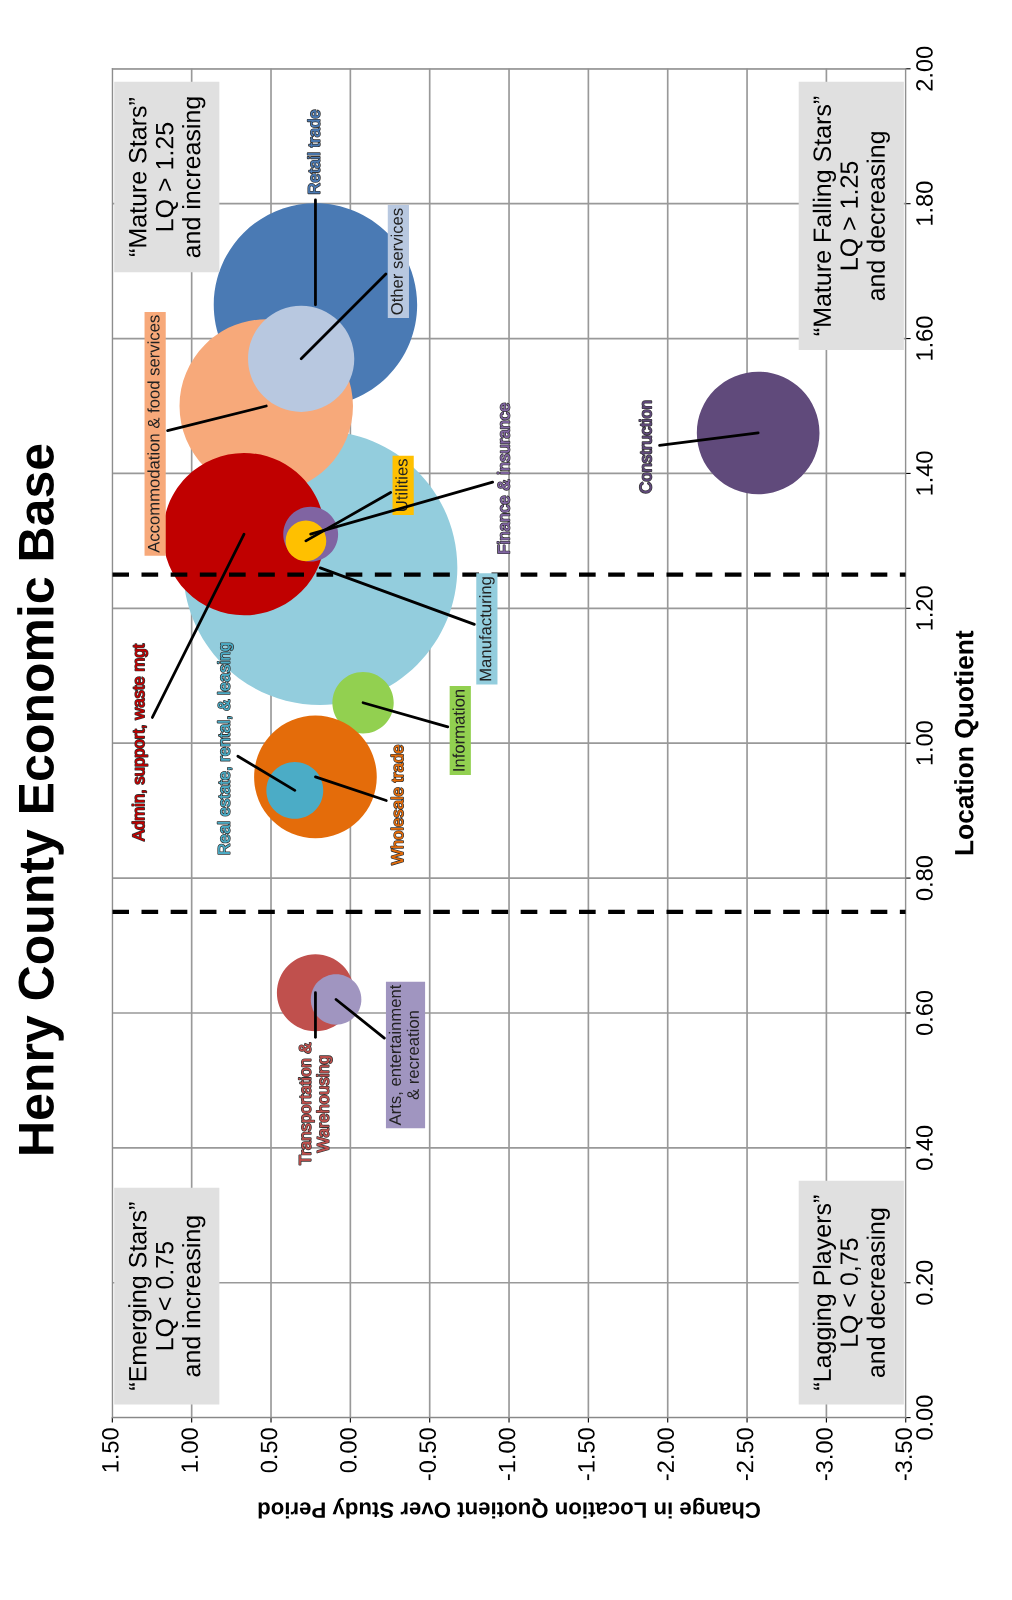  I want to click on text: Real estate, rental, & leasing, so click(225, 748).